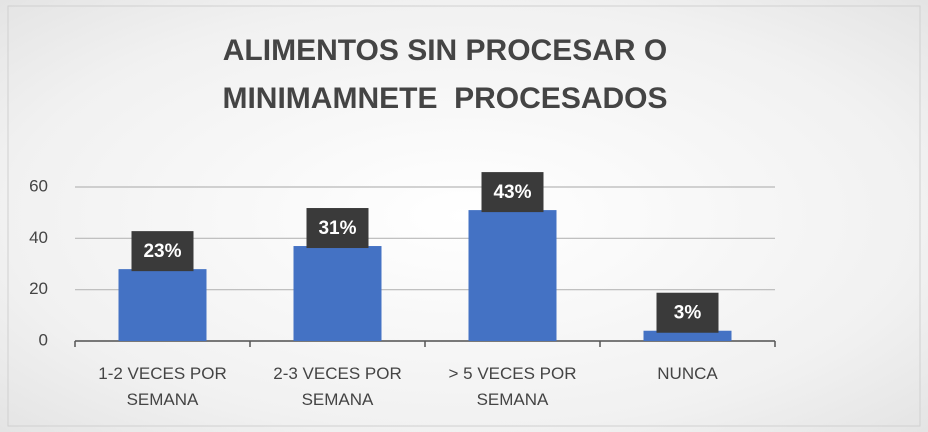  I want to click on y-tick-label: 20, so click(38, 288).